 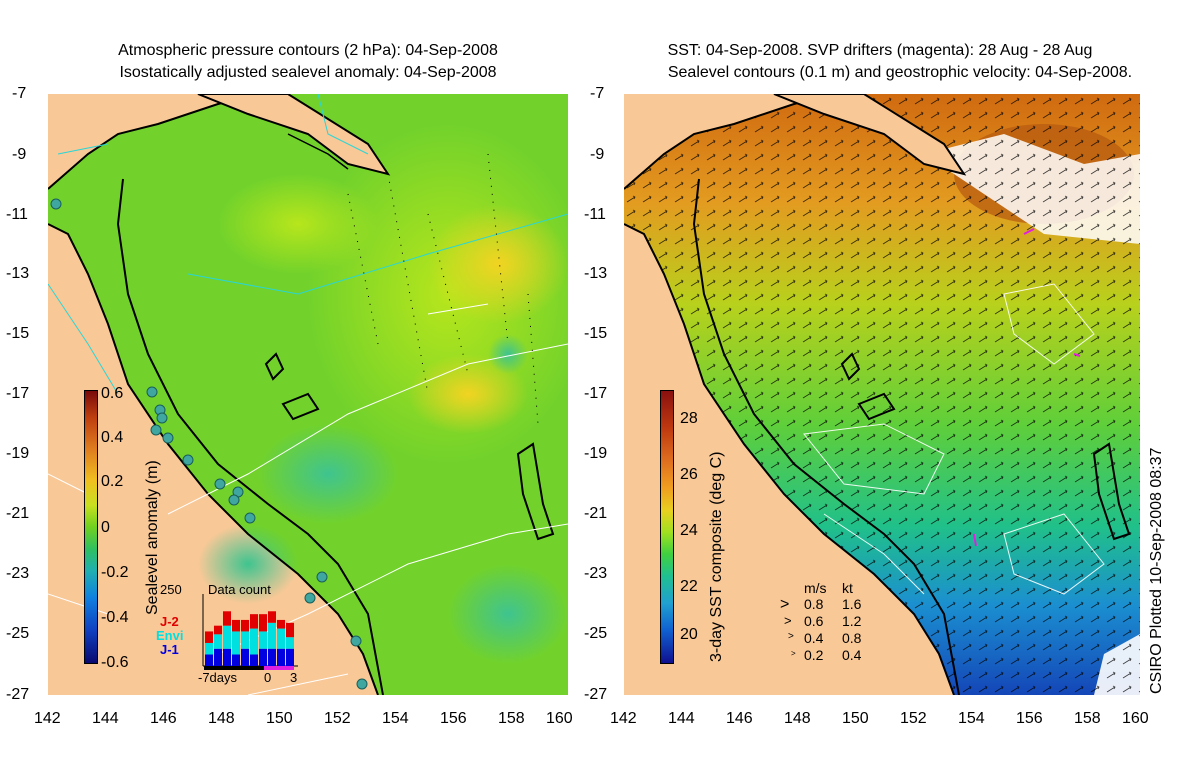 I want to click on data-count-inset: 250 Data count J-2 Envi J-1 -7days 0 3, so click(x=228, y=638).